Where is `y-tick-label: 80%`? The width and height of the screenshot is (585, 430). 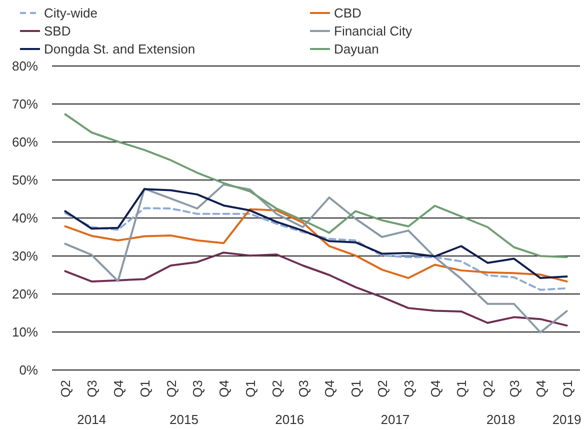 y-tick-label: 80% is located at coordinates (25, 66).